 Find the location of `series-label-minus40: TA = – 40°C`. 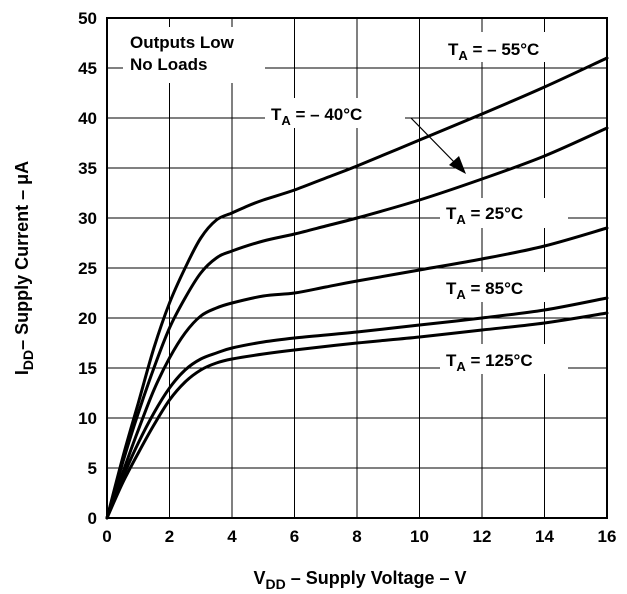

series-label-minus40: TA = – 40°C is located at coordinates (316, 116).